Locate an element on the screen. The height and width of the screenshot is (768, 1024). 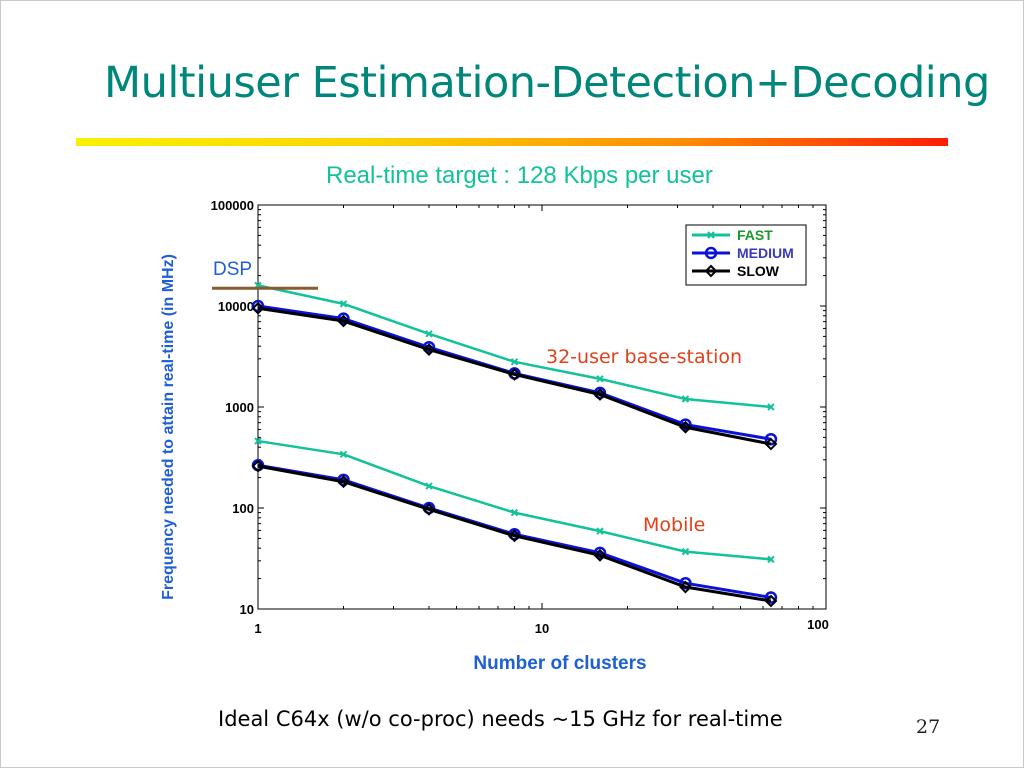
page-number: 27 is located at coordinates (928, 727).